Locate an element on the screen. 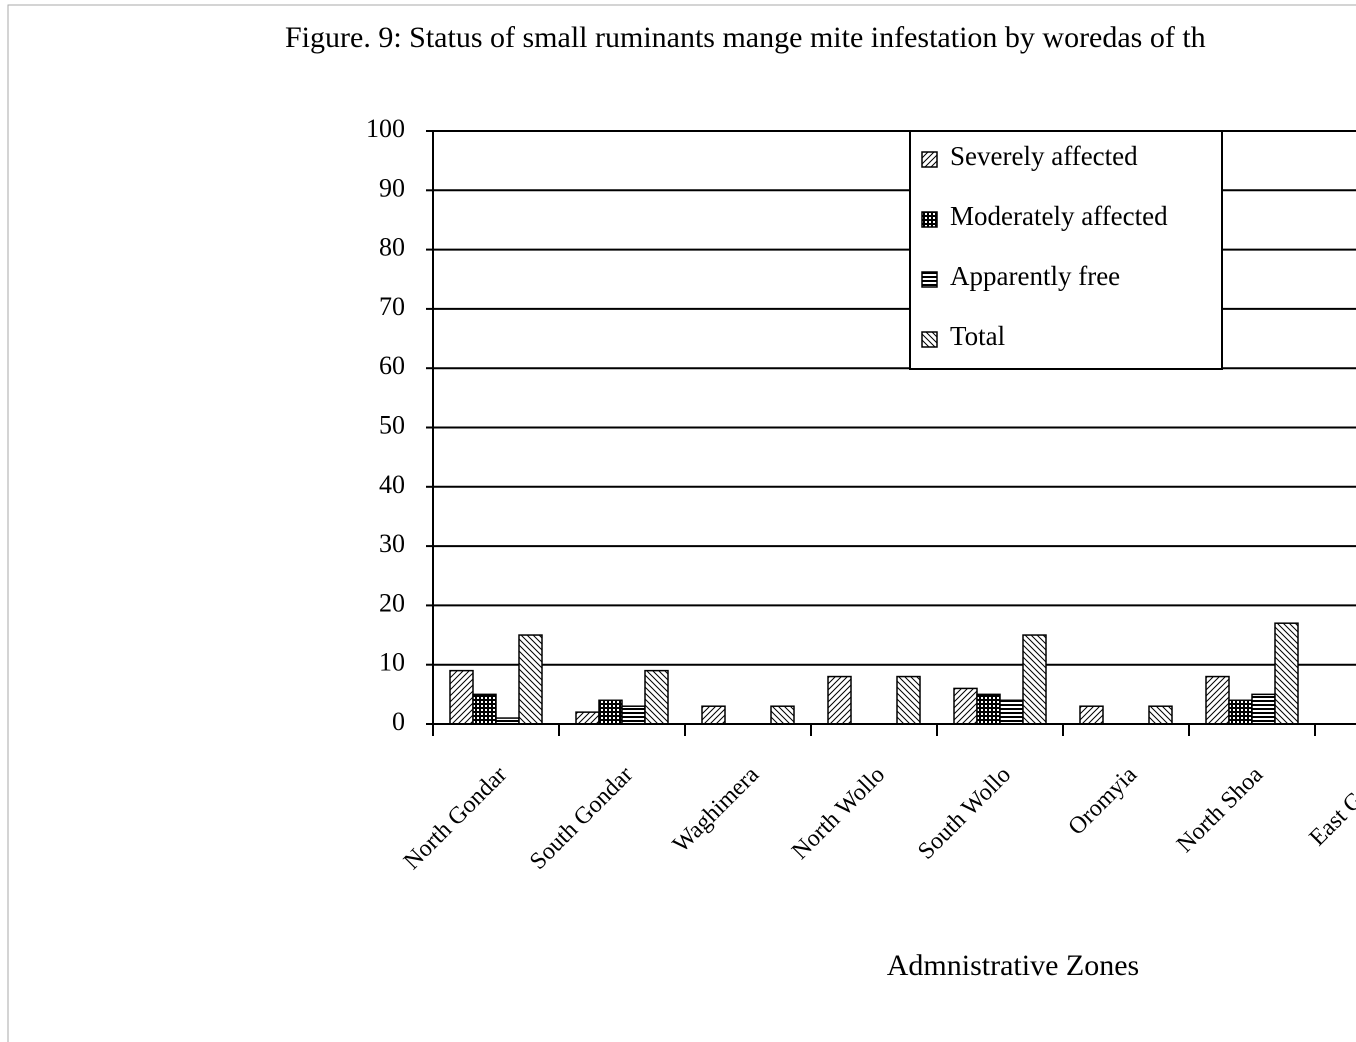 This screenshot has height=1042, width=1356. y-tick-label: 70 is located at coordinates (392, 306).